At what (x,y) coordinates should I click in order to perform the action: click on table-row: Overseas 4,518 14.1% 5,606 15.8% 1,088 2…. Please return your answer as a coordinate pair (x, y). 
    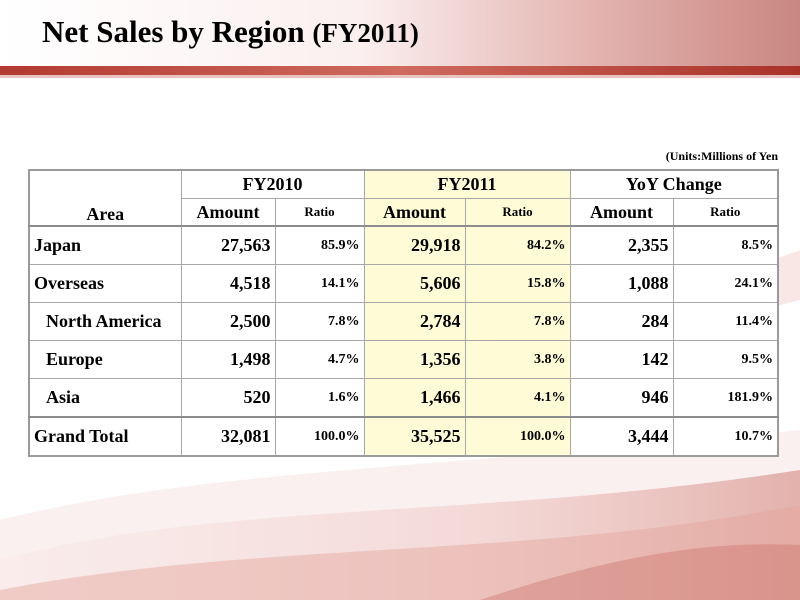
    Looking at the image, I should click on (403, 283).